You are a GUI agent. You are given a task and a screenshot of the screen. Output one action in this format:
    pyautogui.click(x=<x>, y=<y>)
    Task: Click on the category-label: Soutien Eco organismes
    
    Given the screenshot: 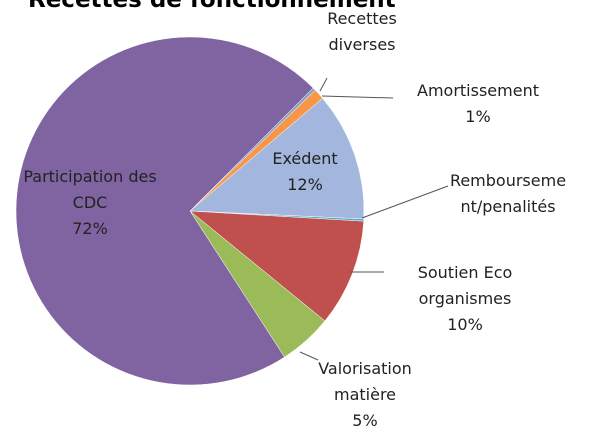 What is the action you would take?
    pyautogui.click(x=465, y=285)
    